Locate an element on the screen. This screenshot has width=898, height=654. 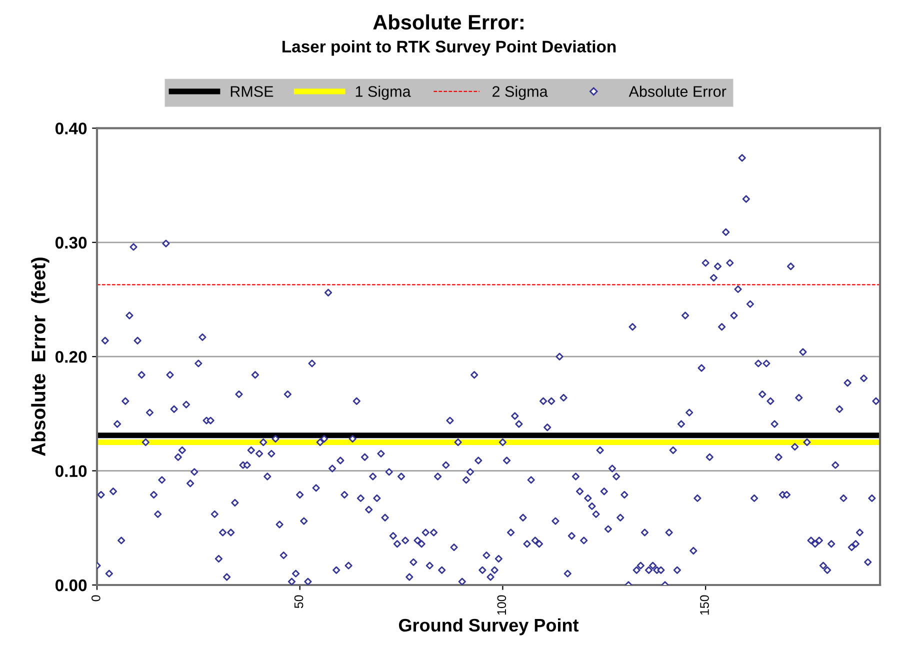
legend-label: 2 Sigma is located at coordinates (520, 93).